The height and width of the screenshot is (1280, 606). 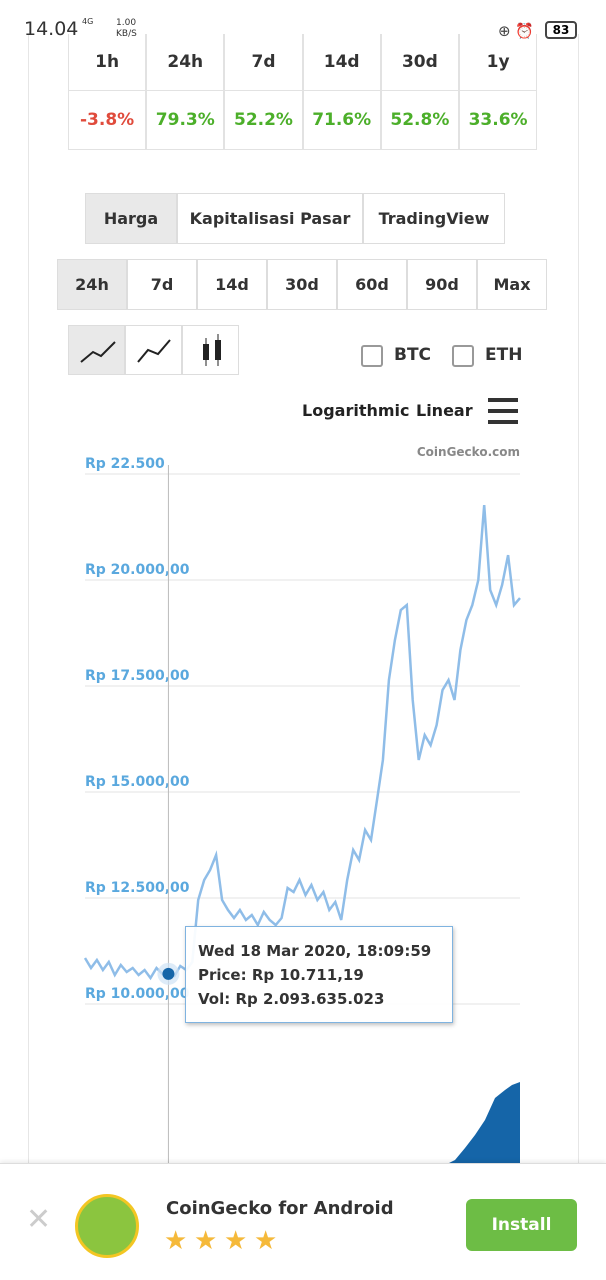 What do you see at coordinates (137, 676) in the screenshot?
I see `y-tick-label: Rp 17.500,00` at bounding box center [137, 676].